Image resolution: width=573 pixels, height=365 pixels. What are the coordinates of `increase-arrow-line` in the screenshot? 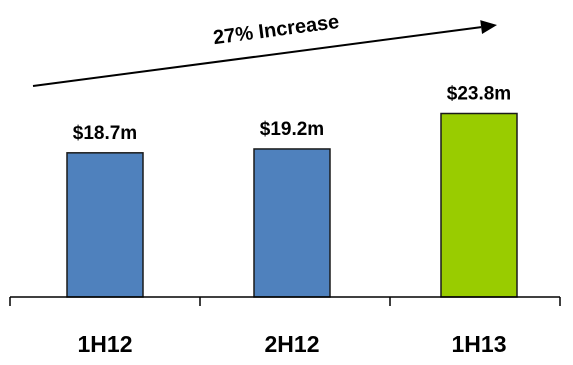 It's located at (257, 56).